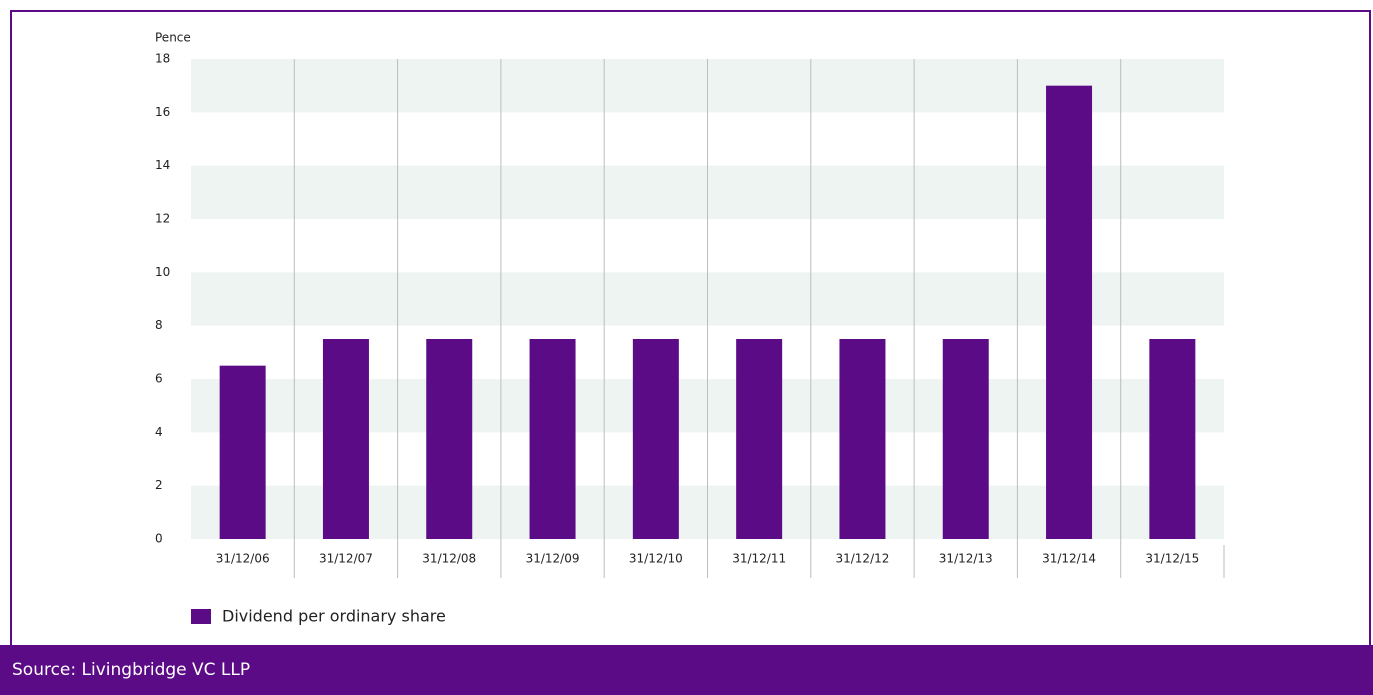  I want to click on x-tick-label: 31/12/12, so click(862, 559).